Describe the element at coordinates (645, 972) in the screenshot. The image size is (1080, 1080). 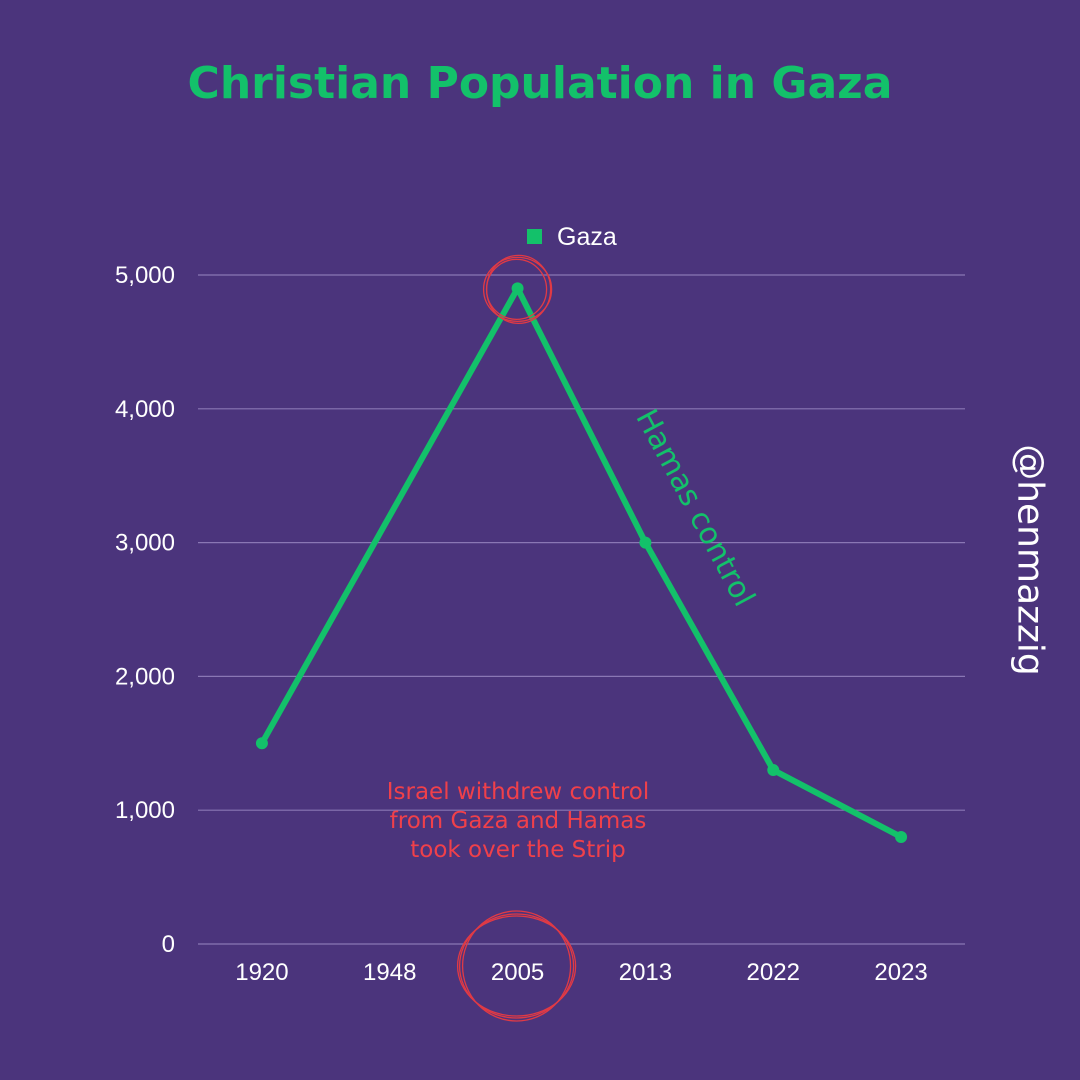
I see `x-tick-label: 2013` at that location.